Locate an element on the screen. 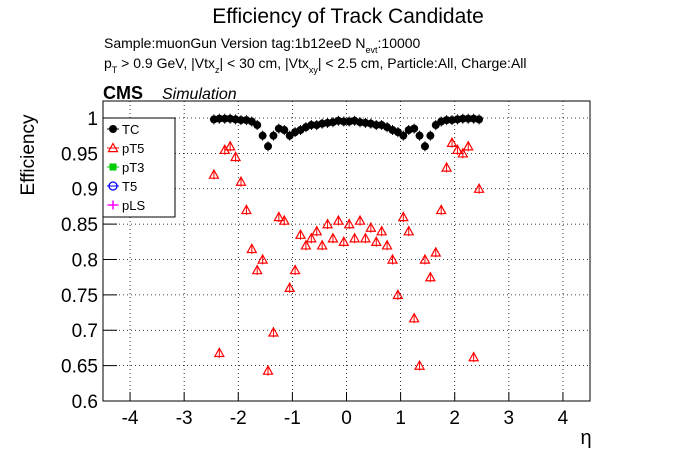 The height and width of the screenshot is (472, 696). x-axis-label: η is located at coordinates (585, 438).